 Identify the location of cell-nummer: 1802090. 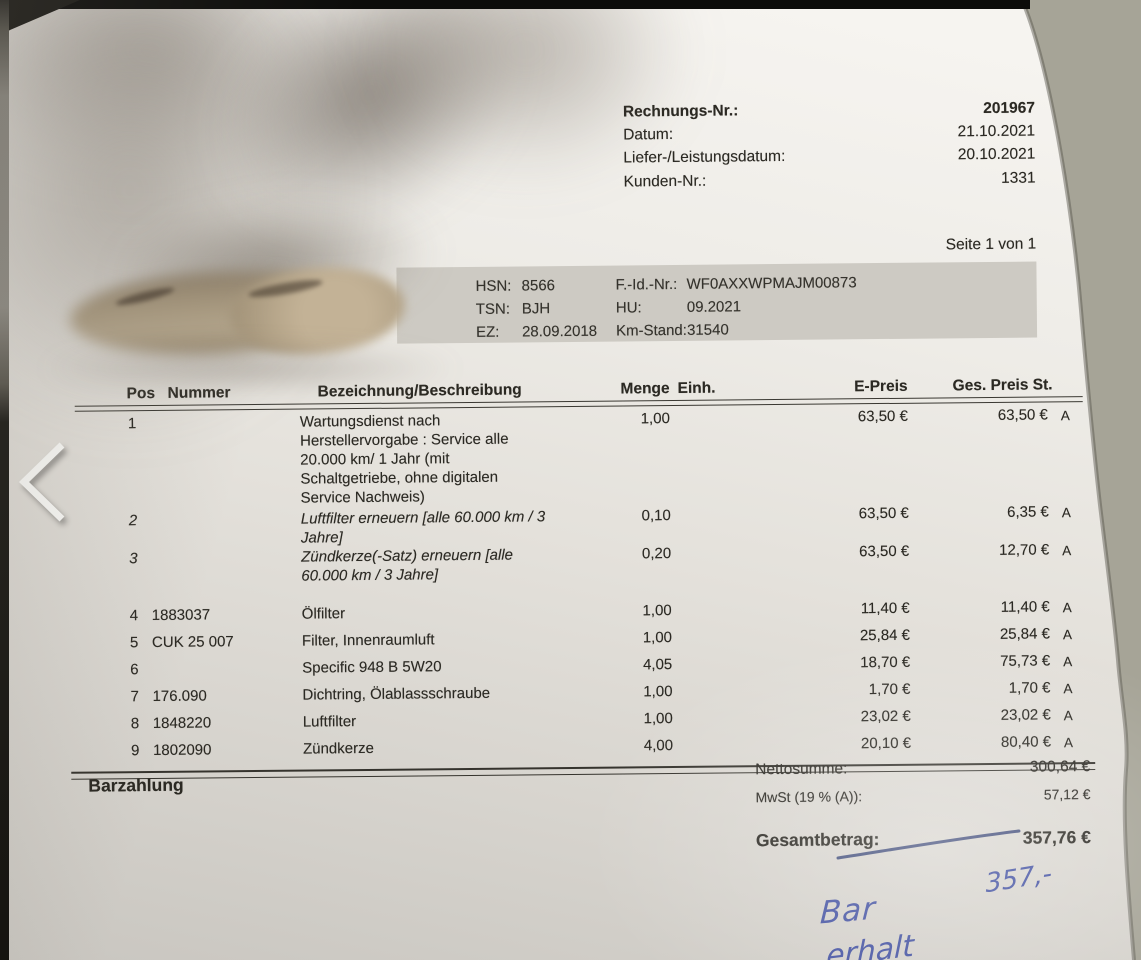
(182, 750).